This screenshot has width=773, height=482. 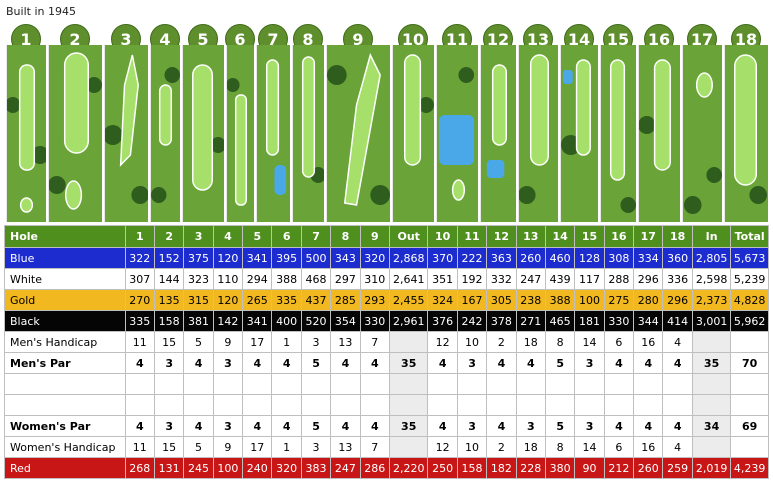 What do you see at coordinates (442, 342) in the screenshot?
I see `score-cell: 12` at bounding box center [442, 342].